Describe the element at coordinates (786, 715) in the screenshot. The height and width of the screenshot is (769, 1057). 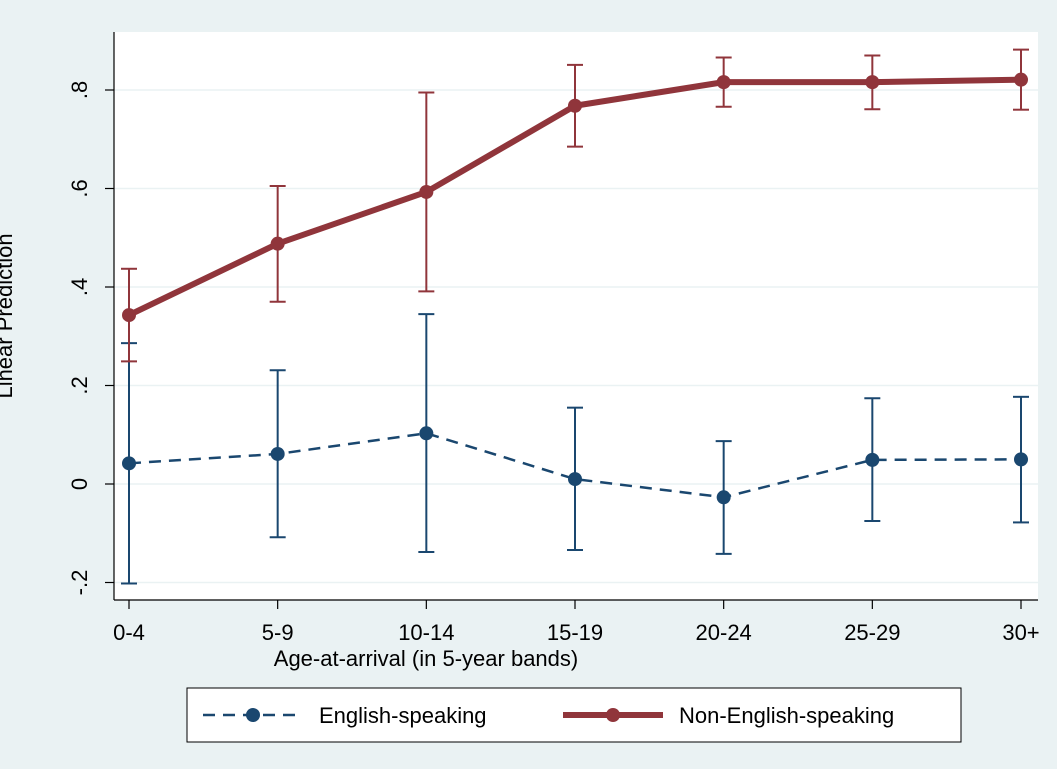
I see `legend-label-non-english: Non-English-speaking` at that location.